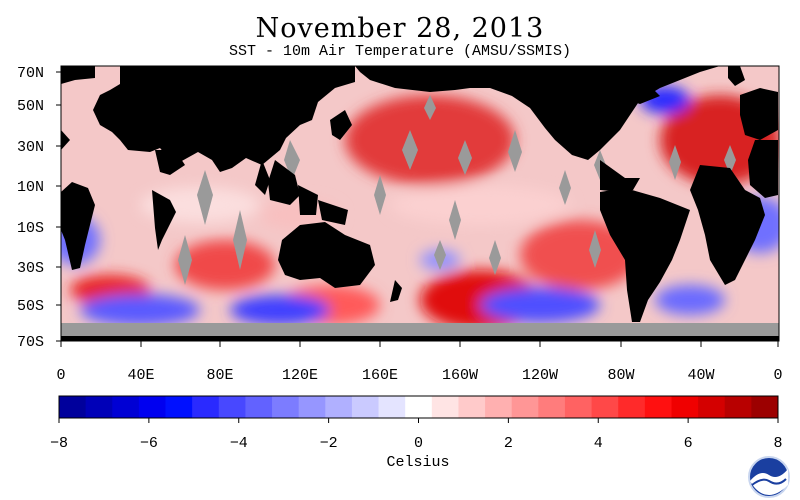 This screenshot has height=500, width=800. What do you see at coordinates (769, 477) in the screenshot?
I see `noaa-esrl-psd-logo` at bounding box center [769, 477].